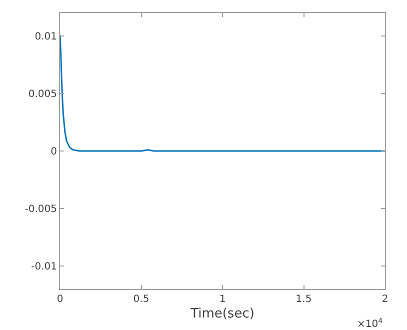 This screenshot has height=330, width=407. Describe the element at coordinates (42, 94) in the screenshot. I see `y-tick-label: 0.005` at that location.